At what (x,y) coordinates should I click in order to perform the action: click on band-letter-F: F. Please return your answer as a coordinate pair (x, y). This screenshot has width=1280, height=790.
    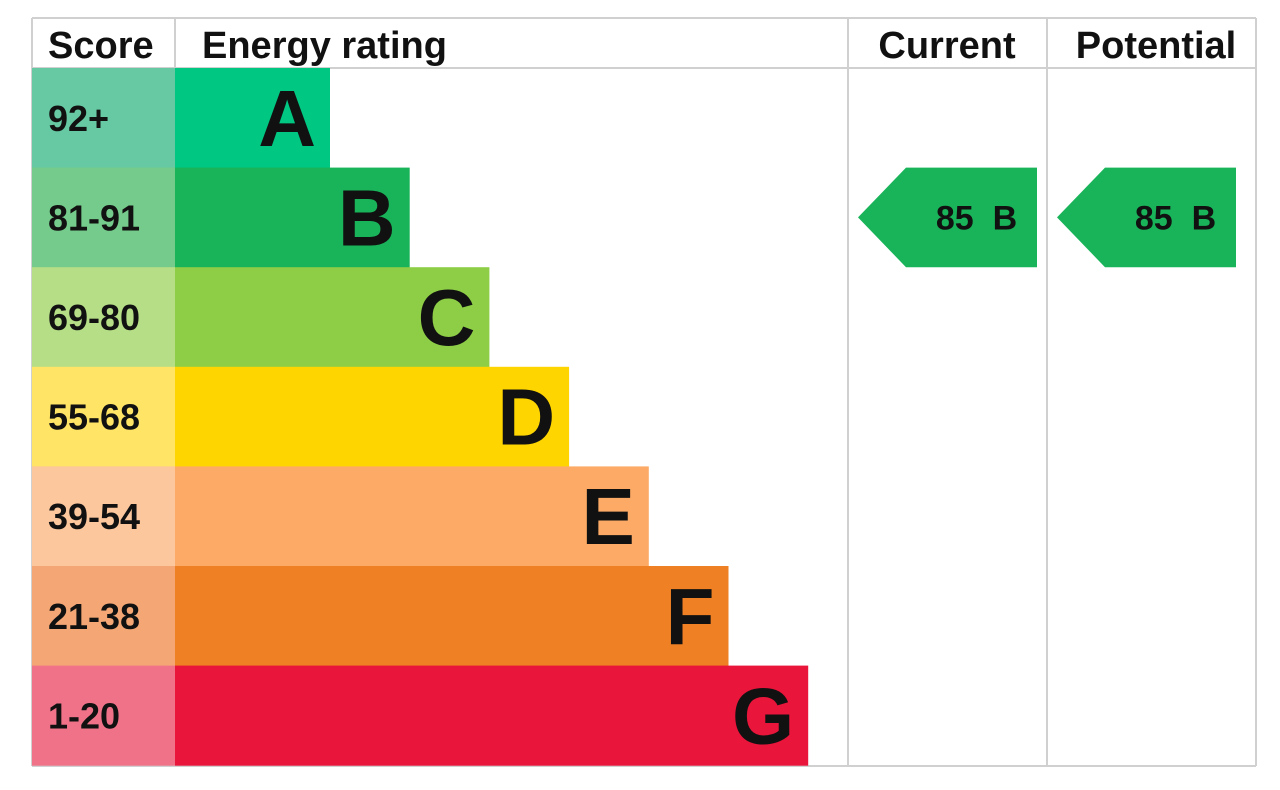
    Looking at the image, I should click on (690, 616).